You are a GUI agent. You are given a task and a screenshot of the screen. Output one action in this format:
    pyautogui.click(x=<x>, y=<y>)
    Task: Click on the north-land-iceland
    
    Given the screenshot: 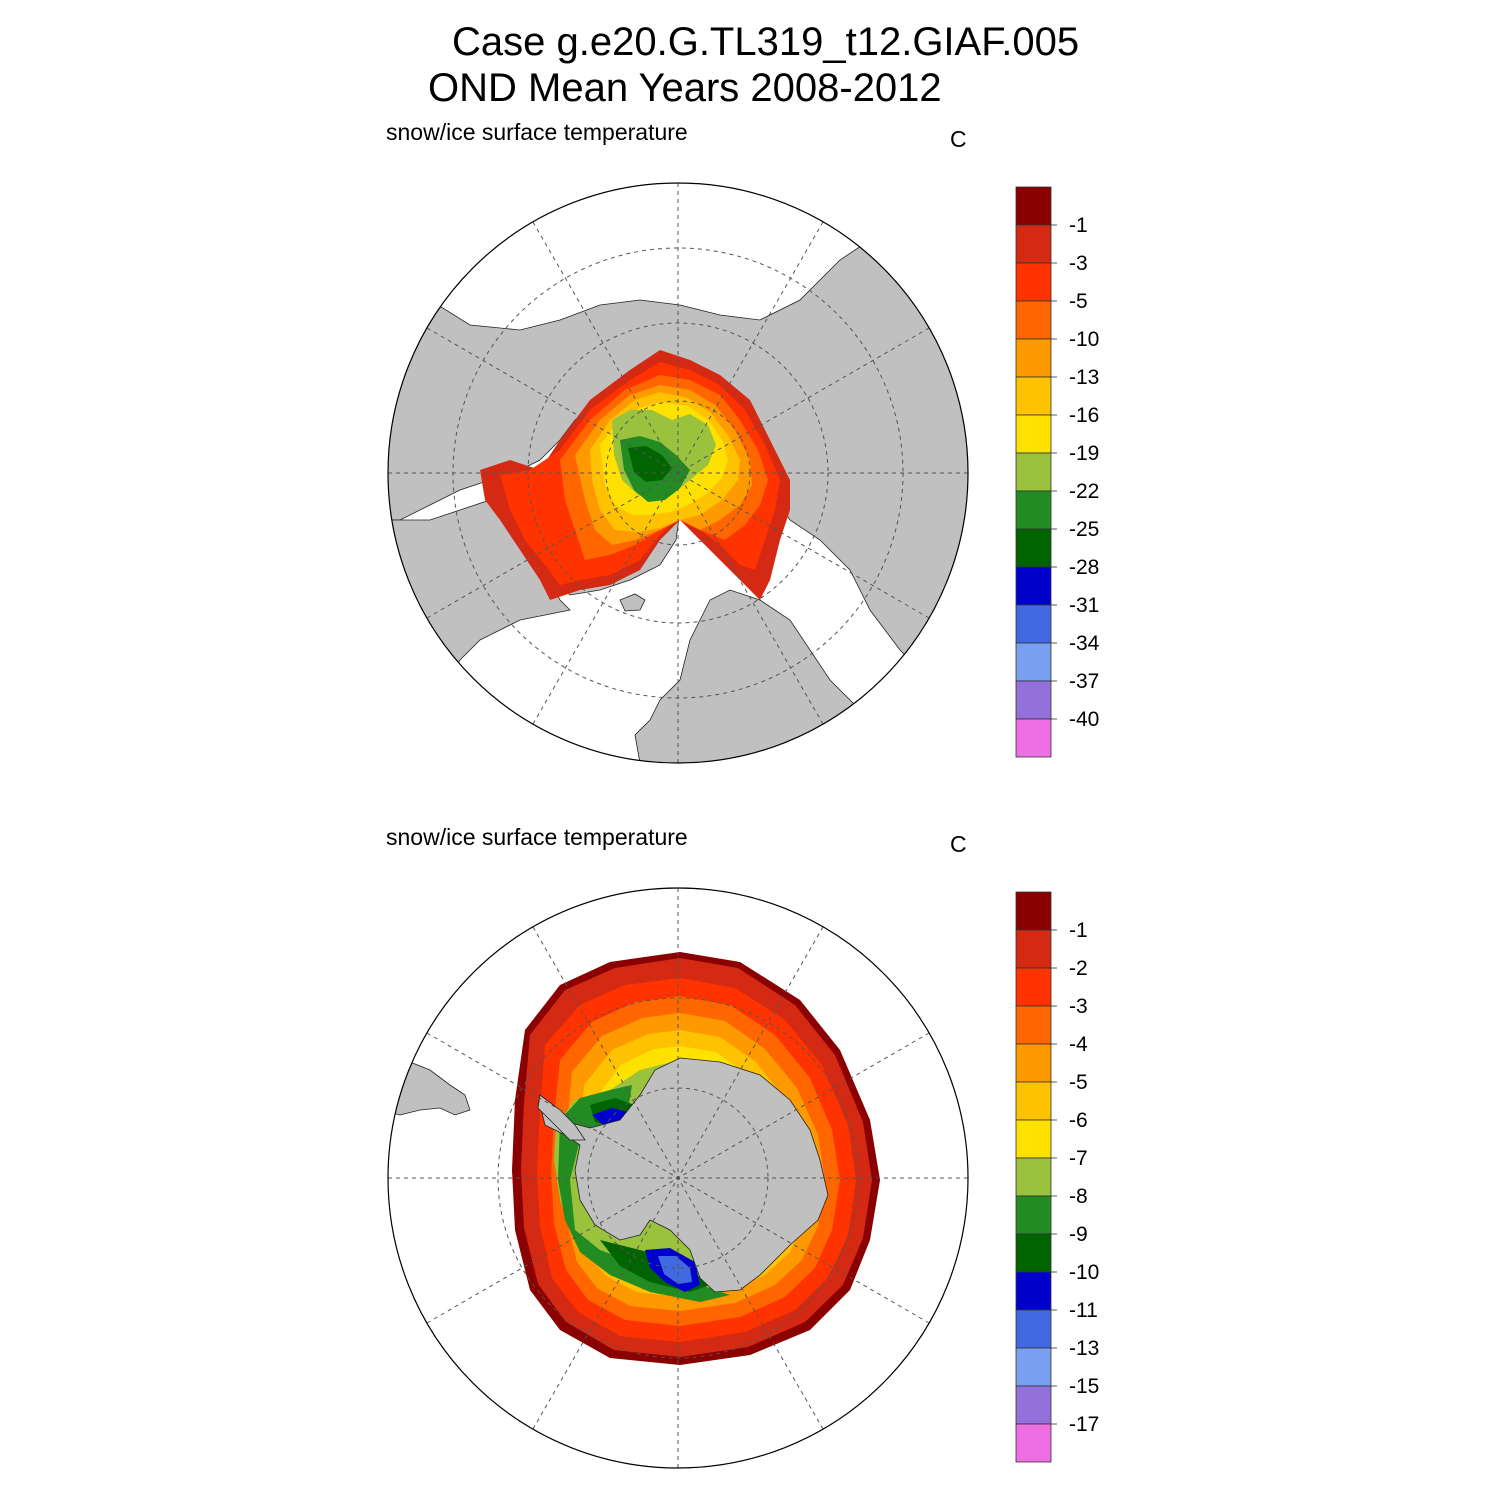 What is the action you would take?
    pyautogui.click(x=632, y=602)
    